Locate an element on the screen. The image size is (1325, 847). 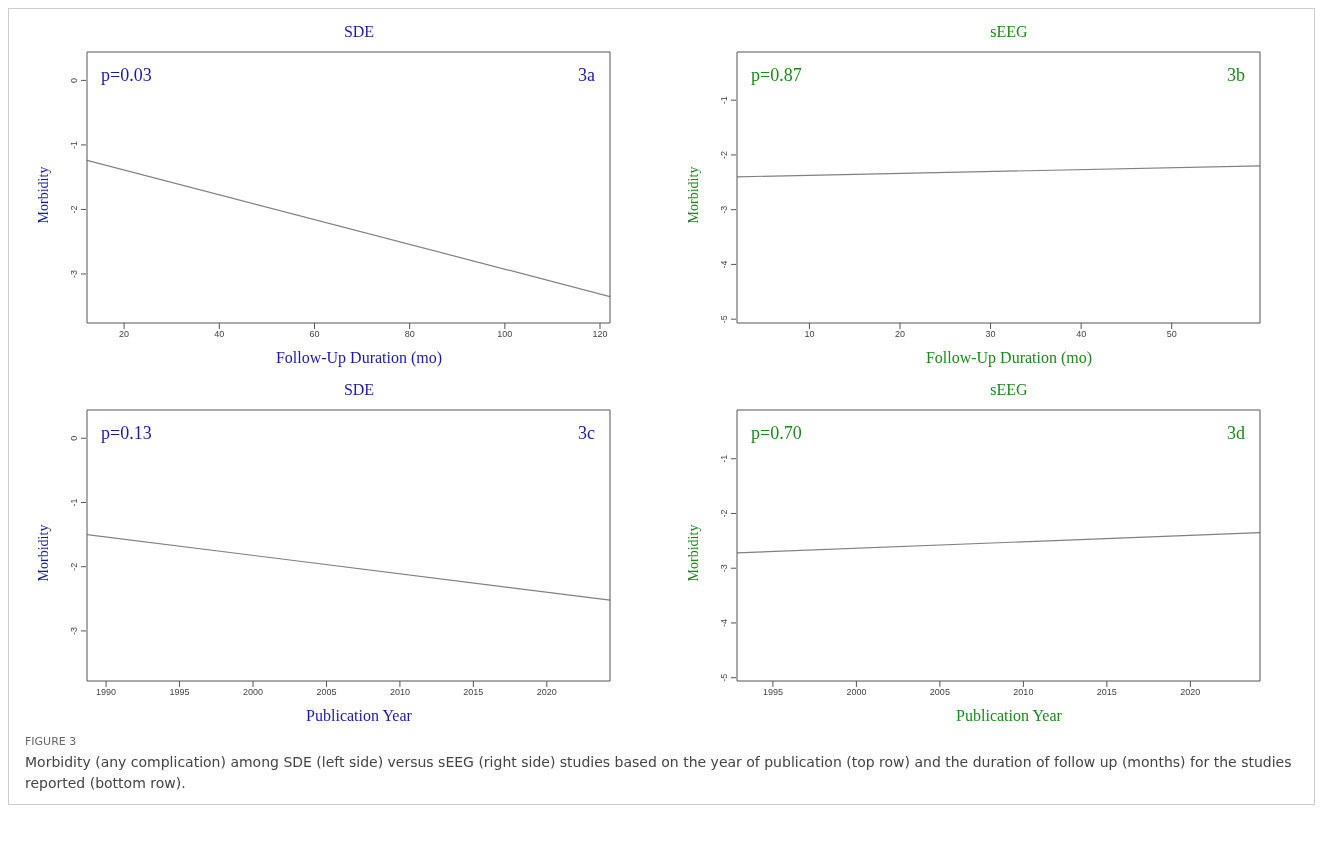
annotation: p=0.03 is located at coordinates (126, 75).